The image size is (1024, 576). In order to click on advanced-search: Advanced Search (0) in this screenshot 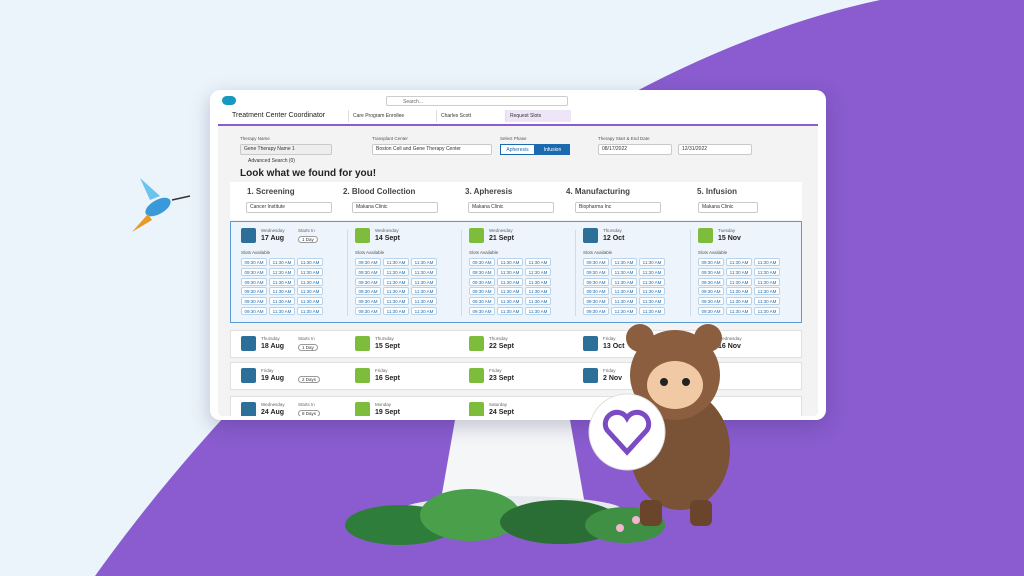, I will do `click(271, 161)`.